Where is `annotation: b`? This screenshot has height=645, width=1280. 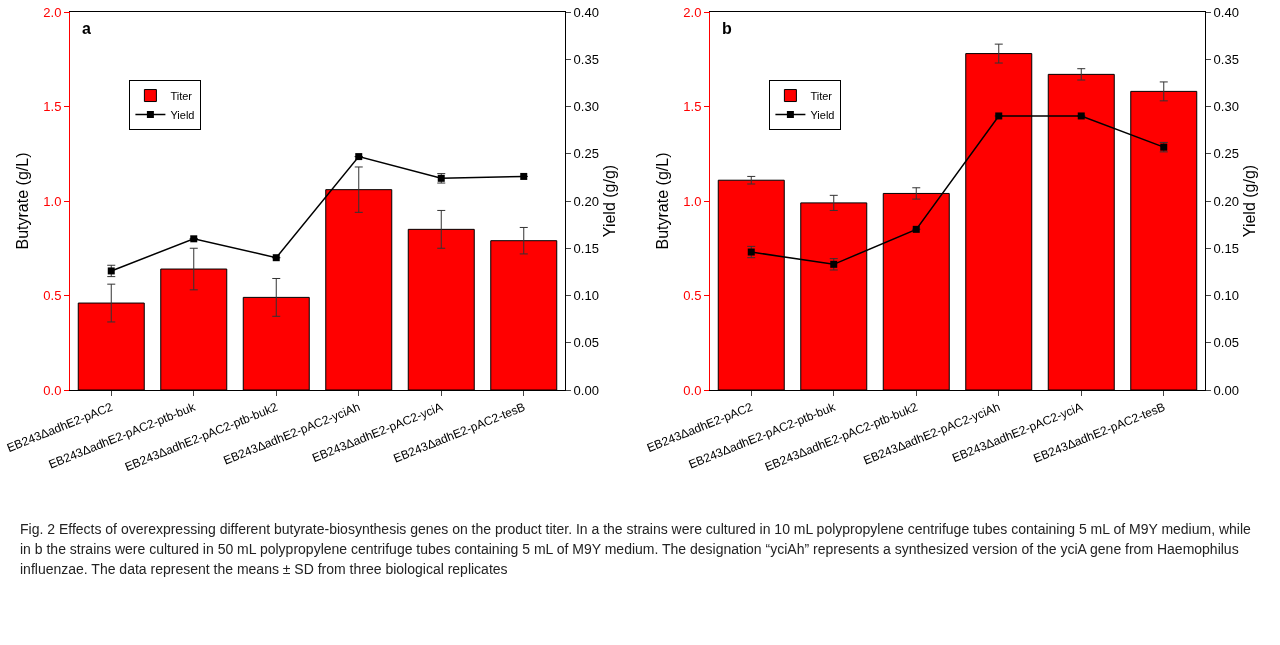 annotation: b is located at coordinates (727, 28).